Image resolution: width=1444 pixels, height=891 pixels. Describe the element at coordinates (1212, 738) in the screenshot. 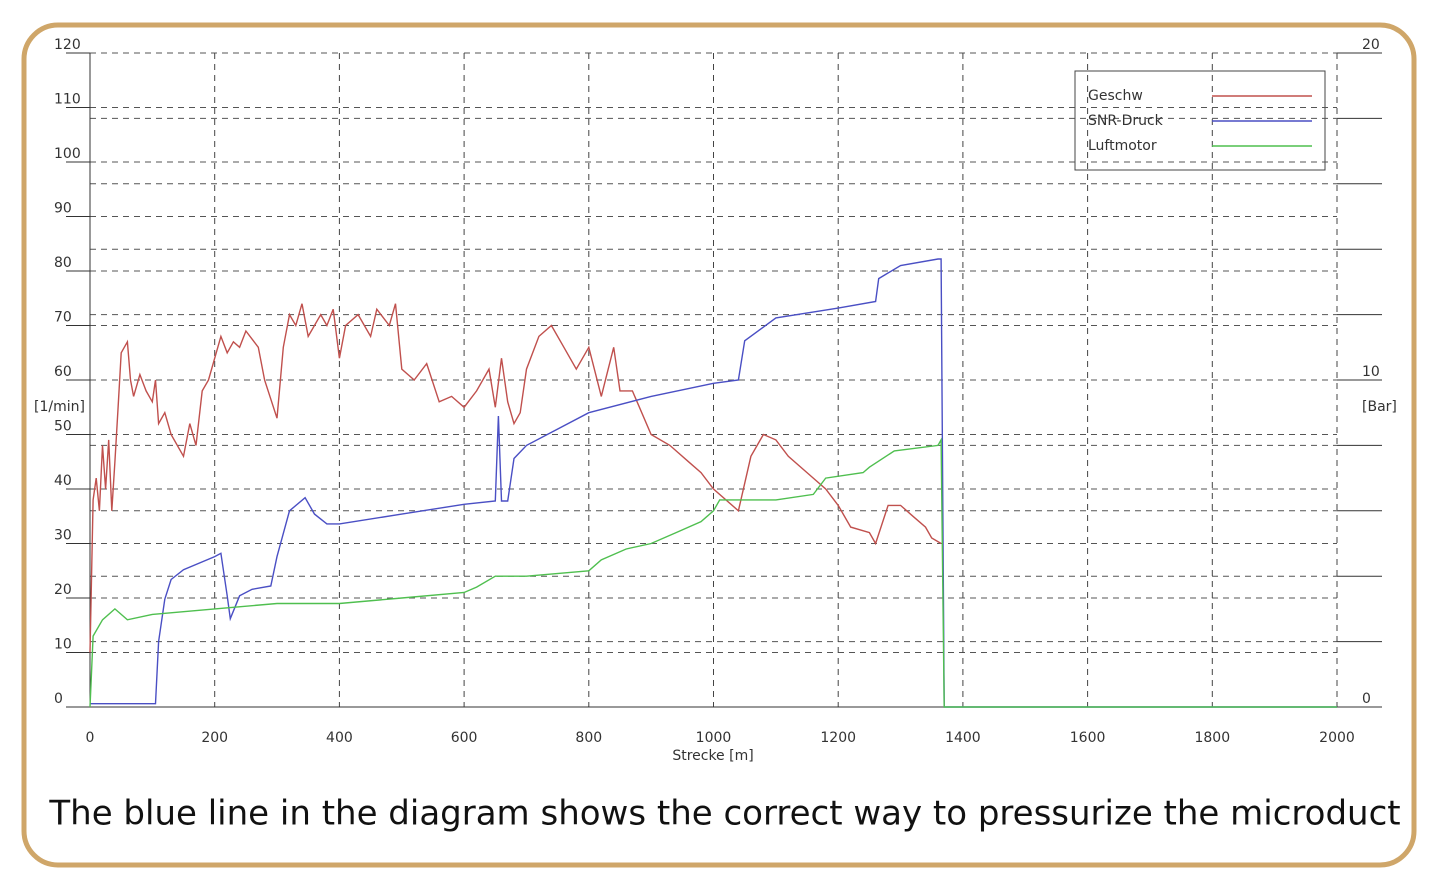

I see `x-tick-label: 1800` at that location.